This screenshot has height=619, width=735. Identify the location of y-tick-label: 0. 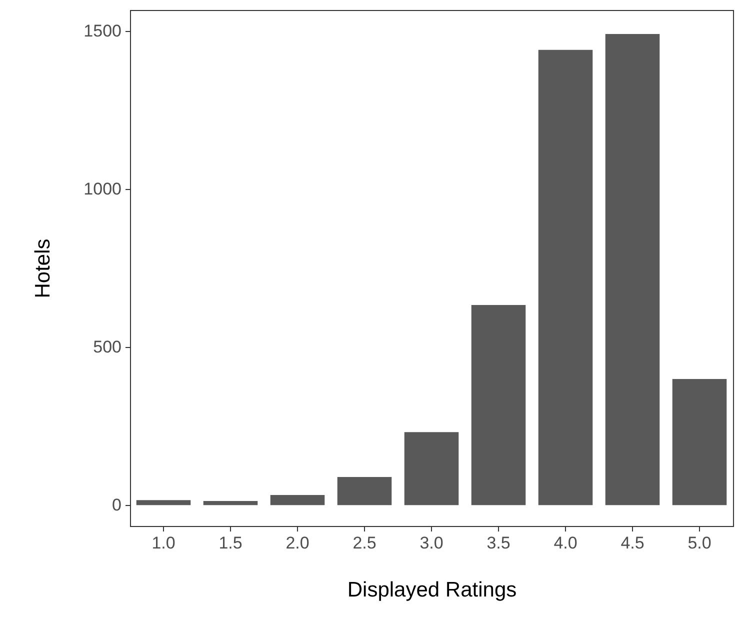
(117, 505).